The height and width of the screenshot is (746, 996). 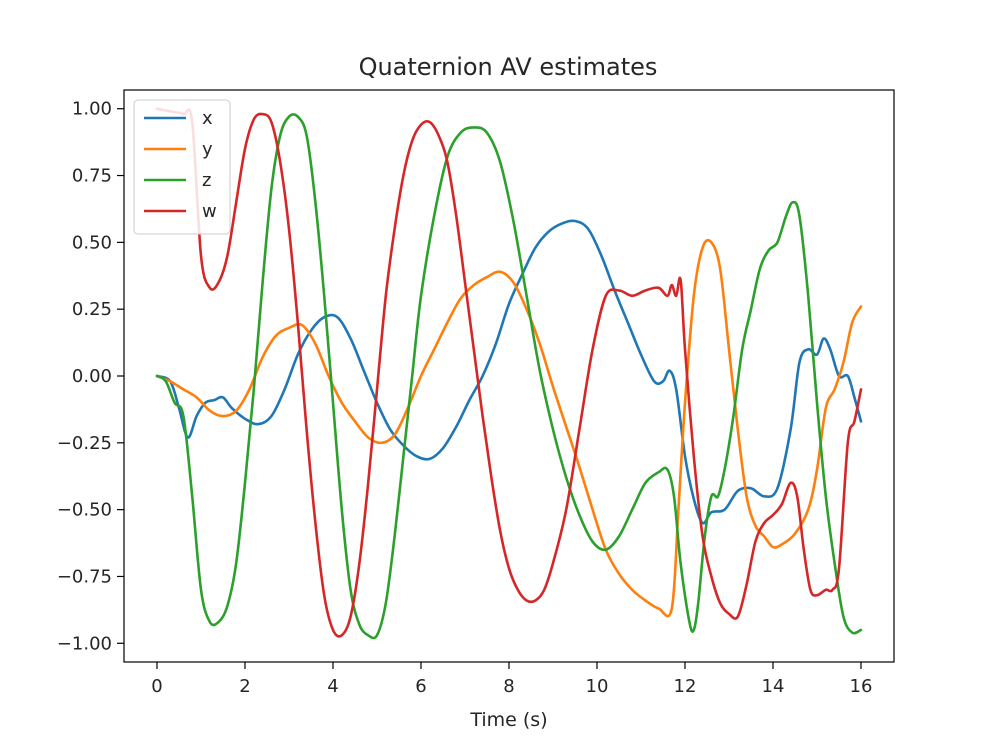 I want to click on y-tick-label: −0.75, so click(x=84, y=576).